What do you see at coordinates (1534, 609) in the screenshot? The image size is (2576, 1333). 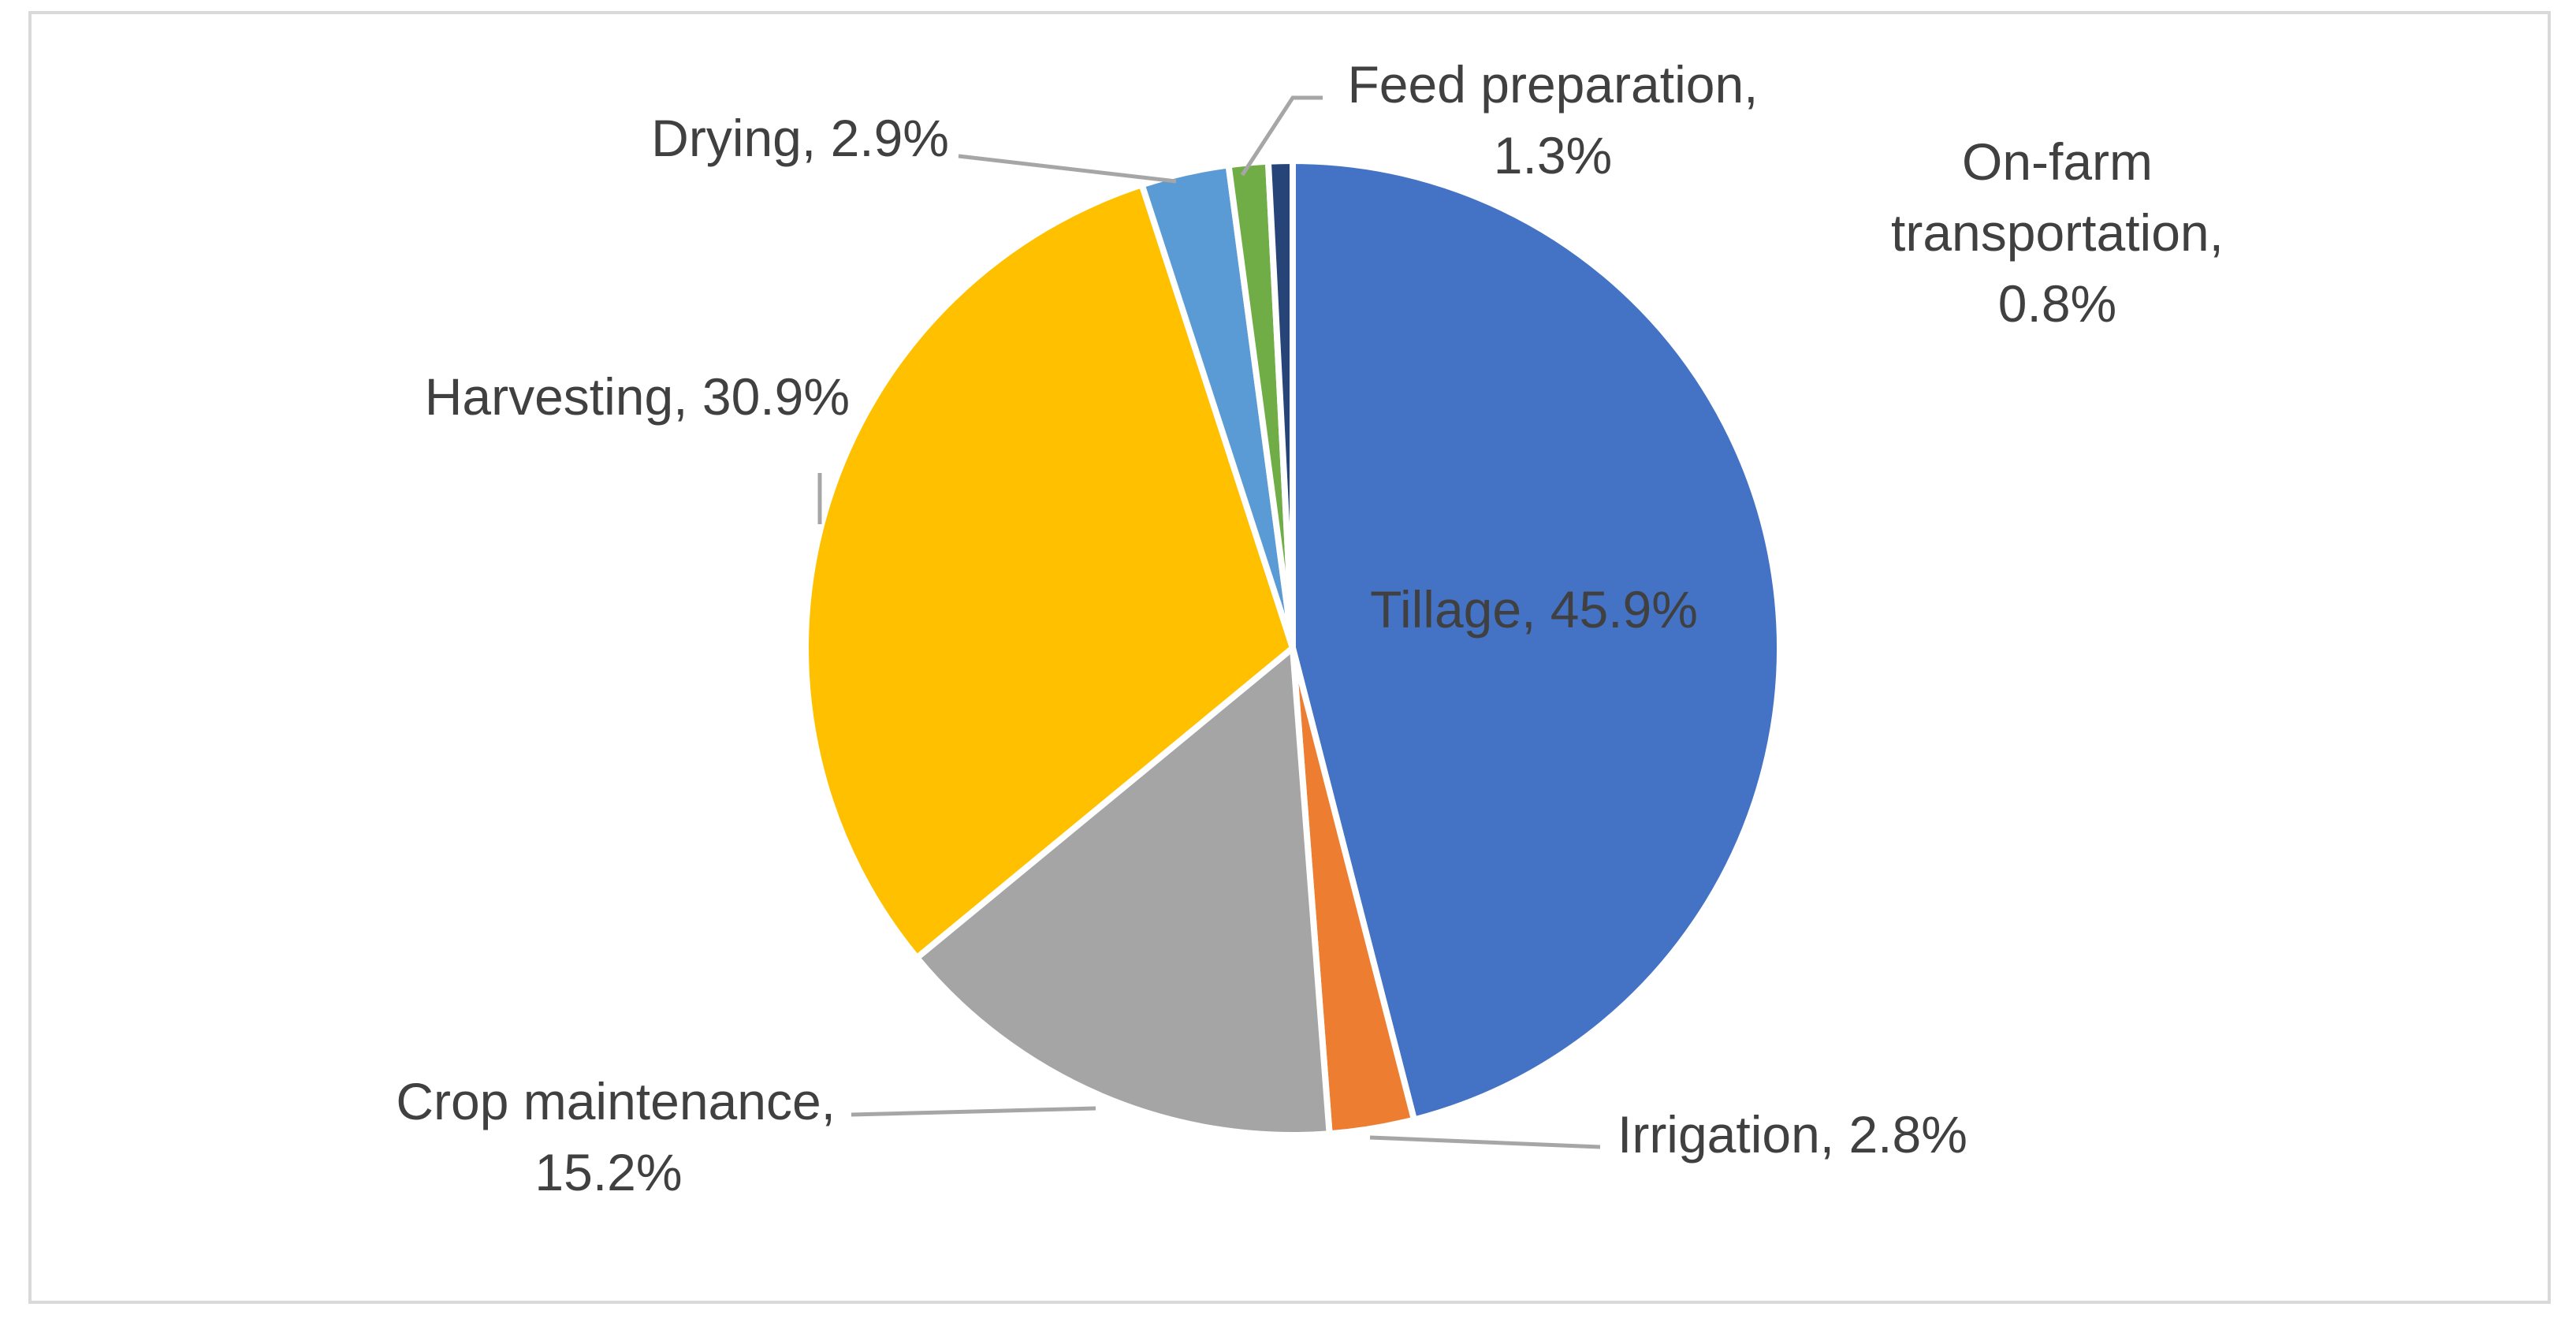 I see `label-tillage: Tillage, 45.9%` at bounding box center [1534, 609].